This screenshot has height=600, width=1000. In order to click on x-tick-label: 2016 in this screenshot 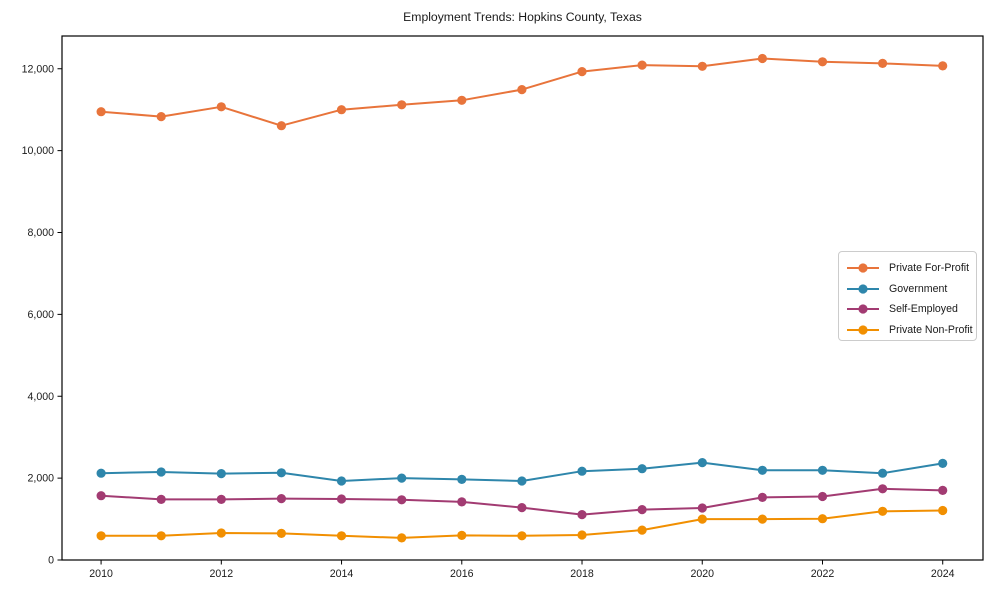, I will do `click(462, 574)`.